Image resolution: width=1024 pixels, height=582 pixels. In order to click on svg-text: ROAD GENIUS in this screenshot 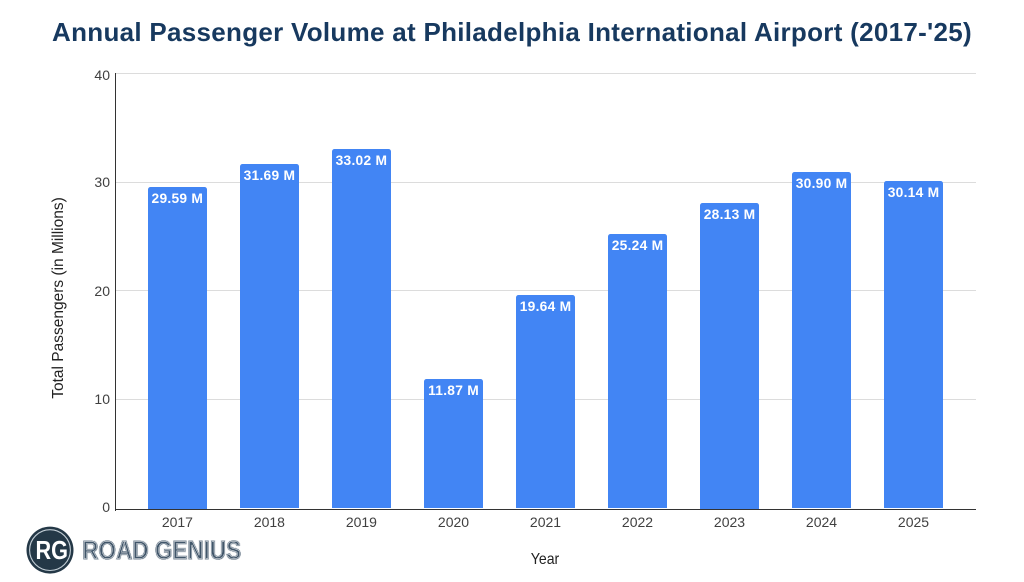, I will do `click(161, 550)`.